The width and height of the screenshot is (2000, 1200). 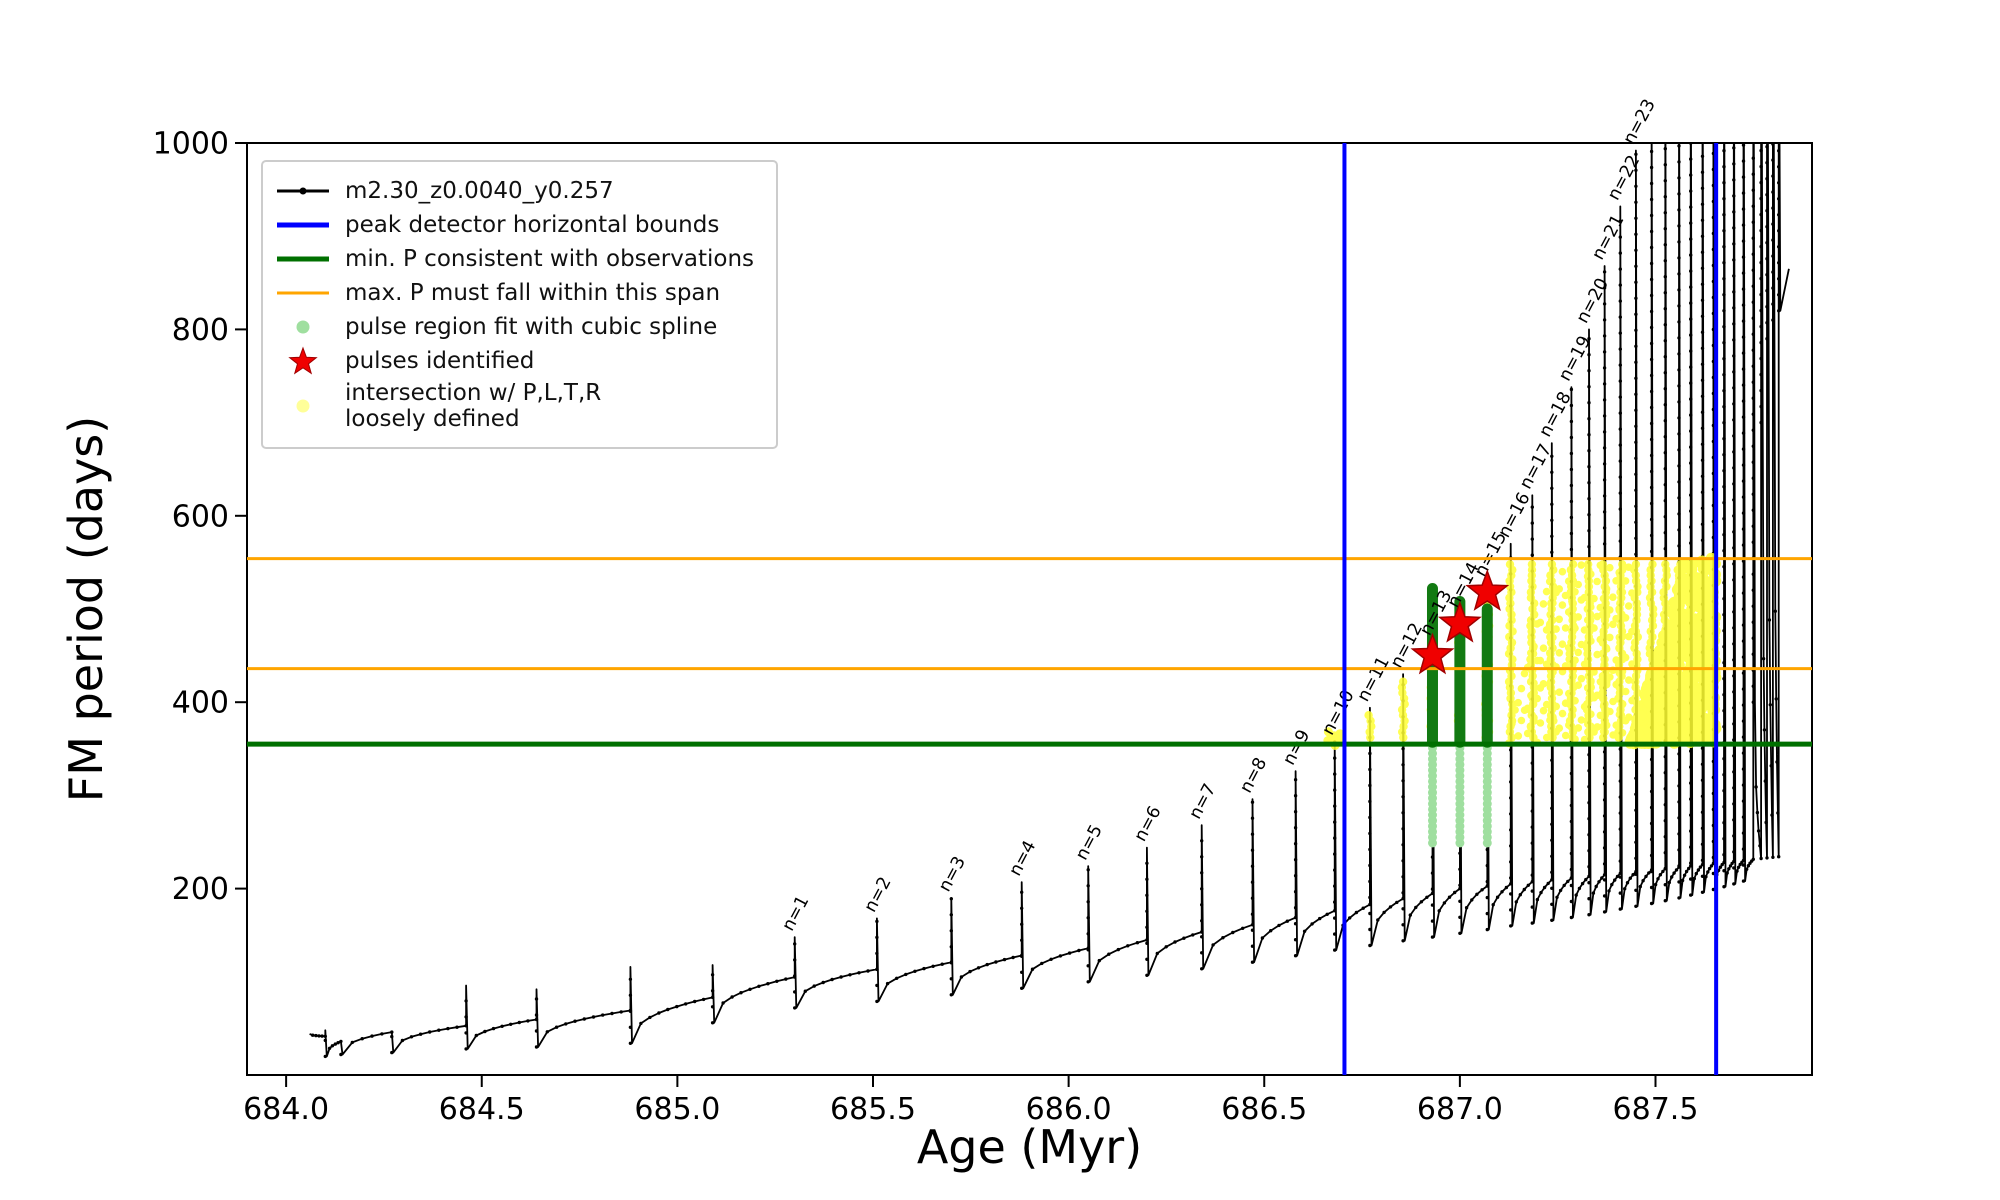 I want to click on legend-item-label: intersection w/ P,L,T,R loosely defined, so click(x=473, y=406).